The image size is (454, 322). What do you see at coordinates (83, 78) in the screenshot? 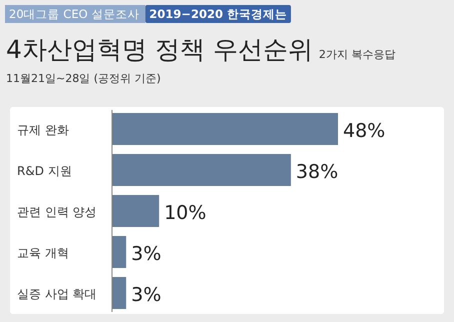
I see `annotation: 11월21일~28일 (공정위 기준)` at bounding box center [83, 78].